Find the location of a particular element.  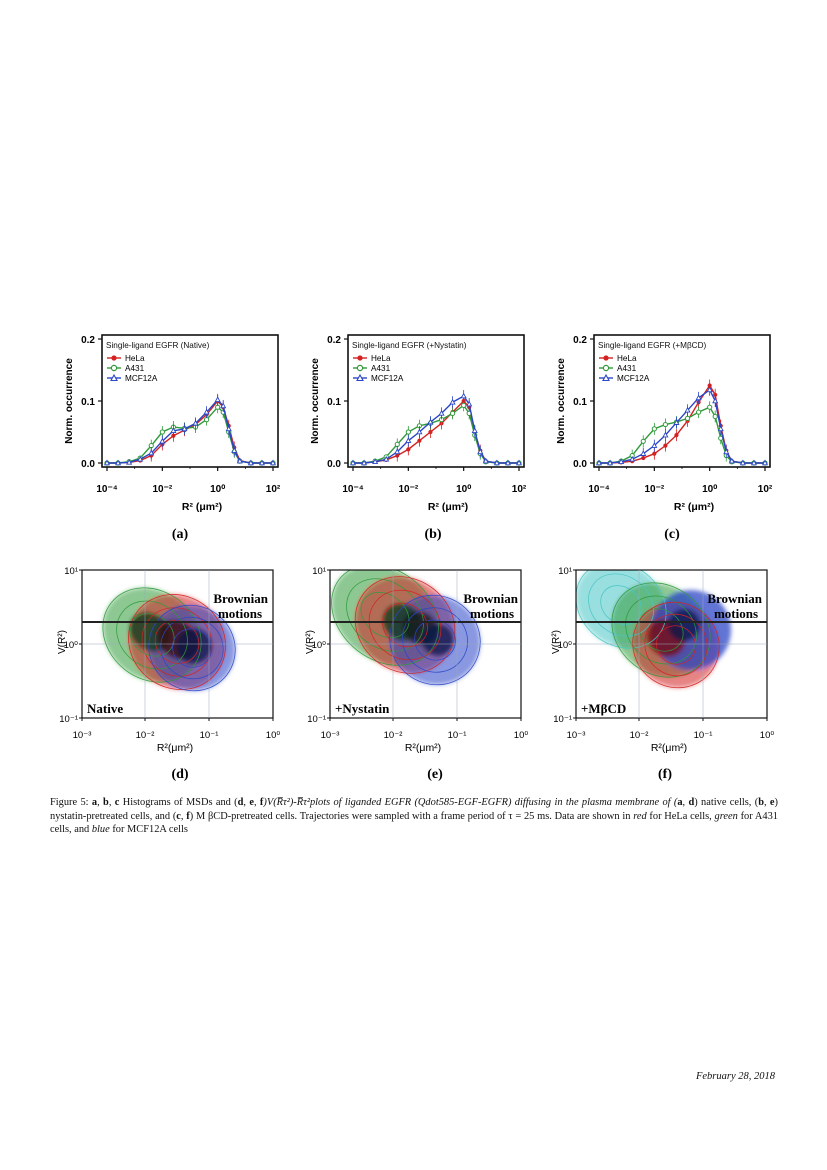

y-axis-label: Norm. occurrence is located at coordinates (69, 401).